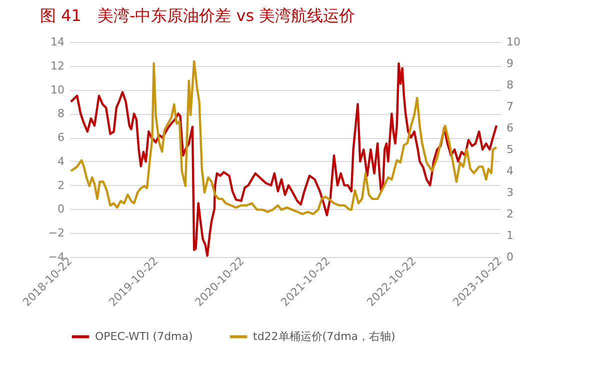 This screenshot has width=597, height=382. What do you see at coordinates (510, 171) in the screenshot?
I see `y2-tick-label: 4` at bounding box center [510, 171].